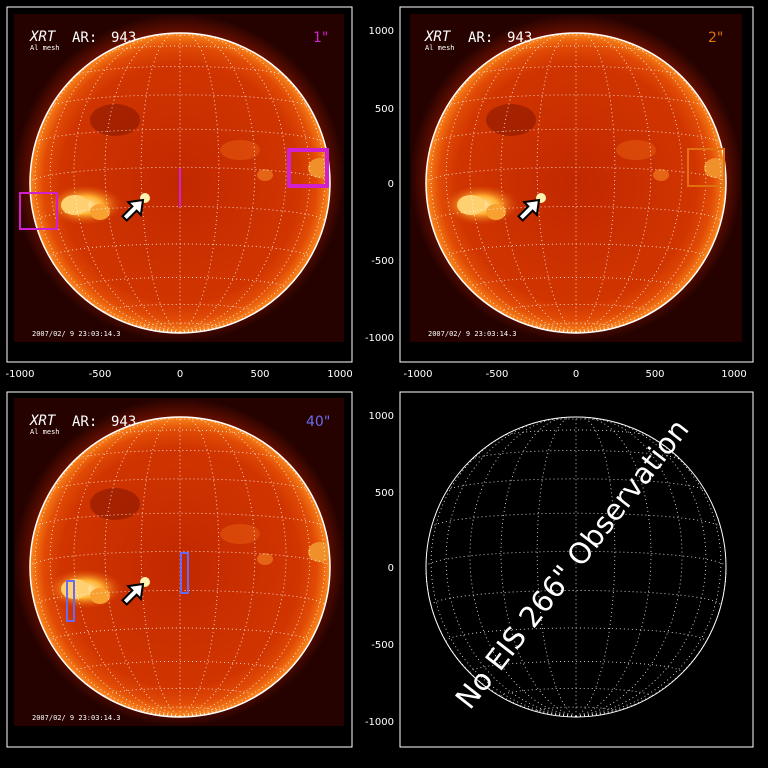  What do you see at coordinates (84, 422) in the screenshot?
I see `panel-3-ar-label: AR:` at bounding box center [84, 422].